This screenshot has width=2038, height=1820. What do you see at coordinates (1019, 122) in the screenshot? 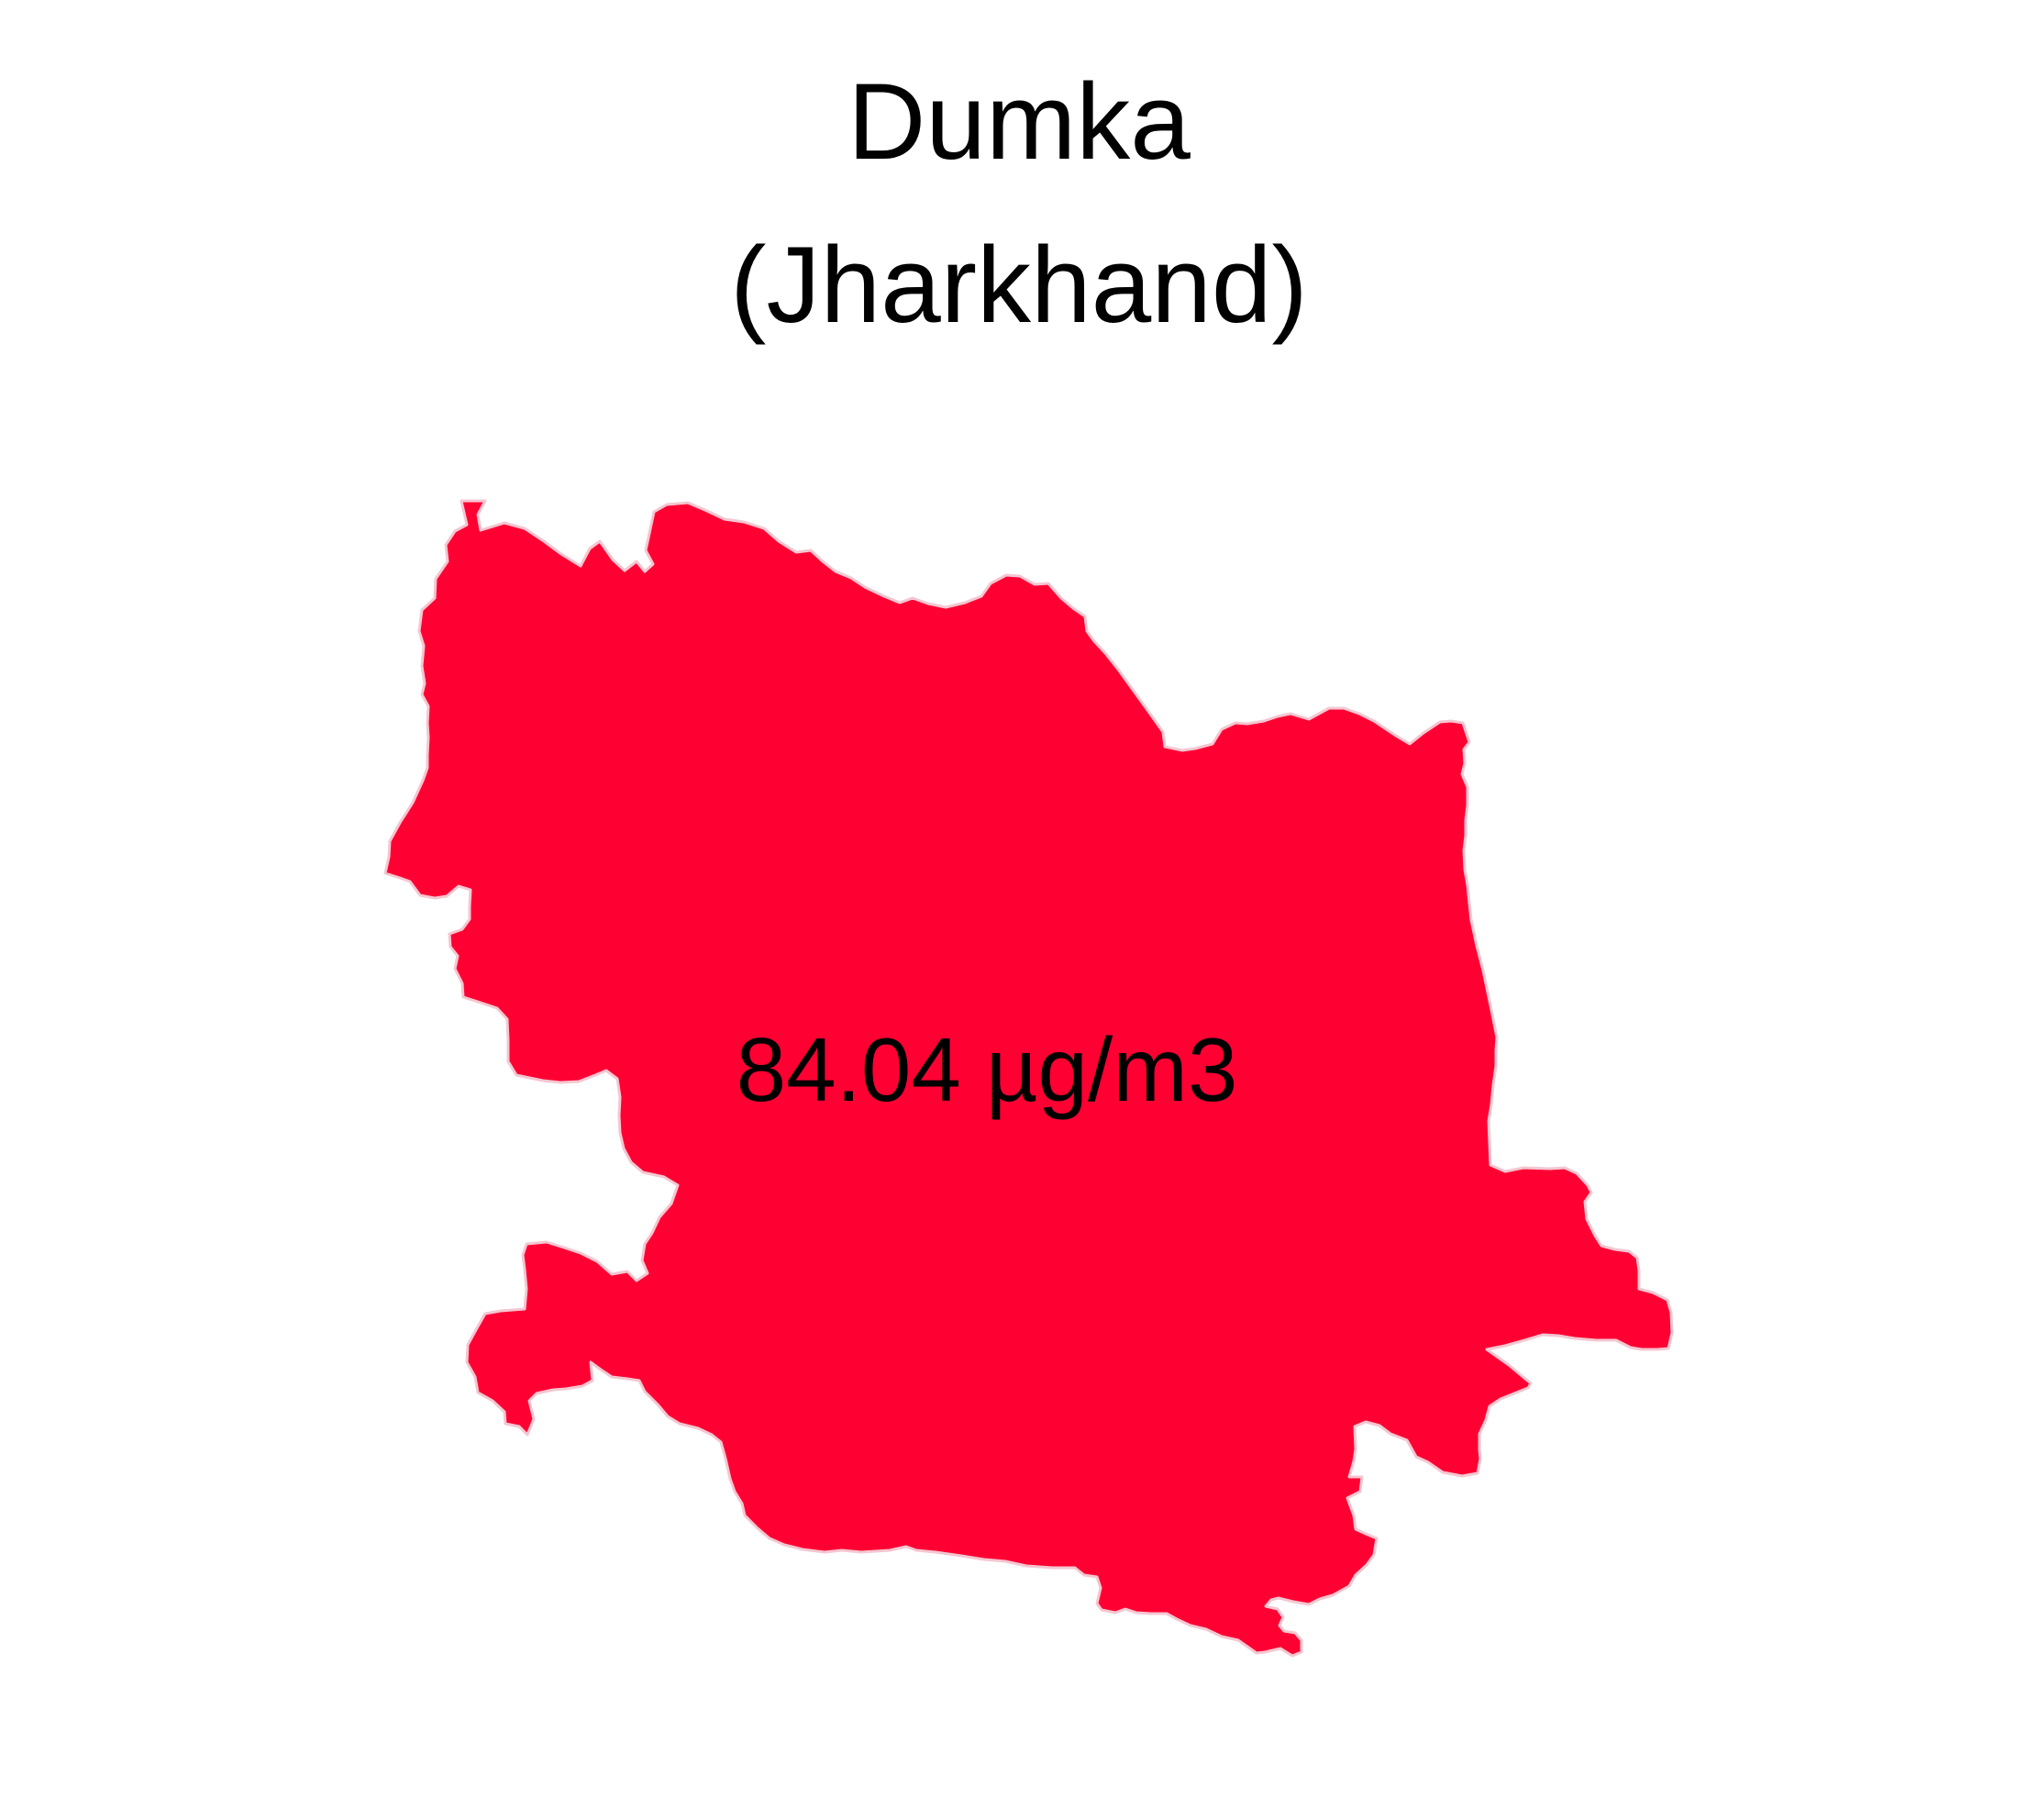
I see `map-title: Dumka` at bounding box center [1019, 122].